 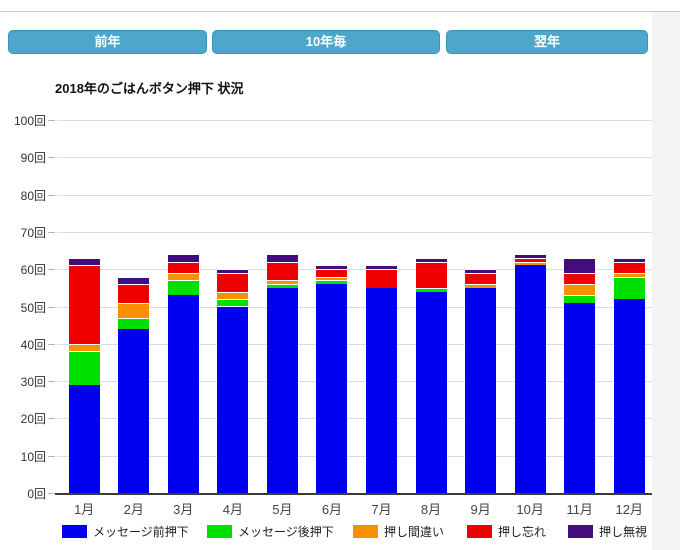 What do you see at coordinates (33, 344) in the screenshot?
I see `y-axis-label: 40回` at bounding box center [33, 344].